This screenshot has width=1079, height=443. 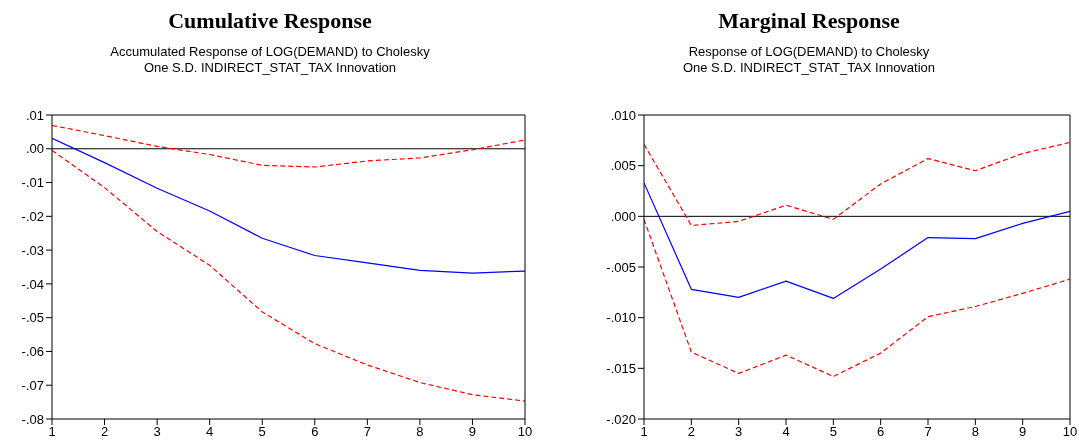 I want to click on y-tick-label: -.015, so click(x=621, y=368).